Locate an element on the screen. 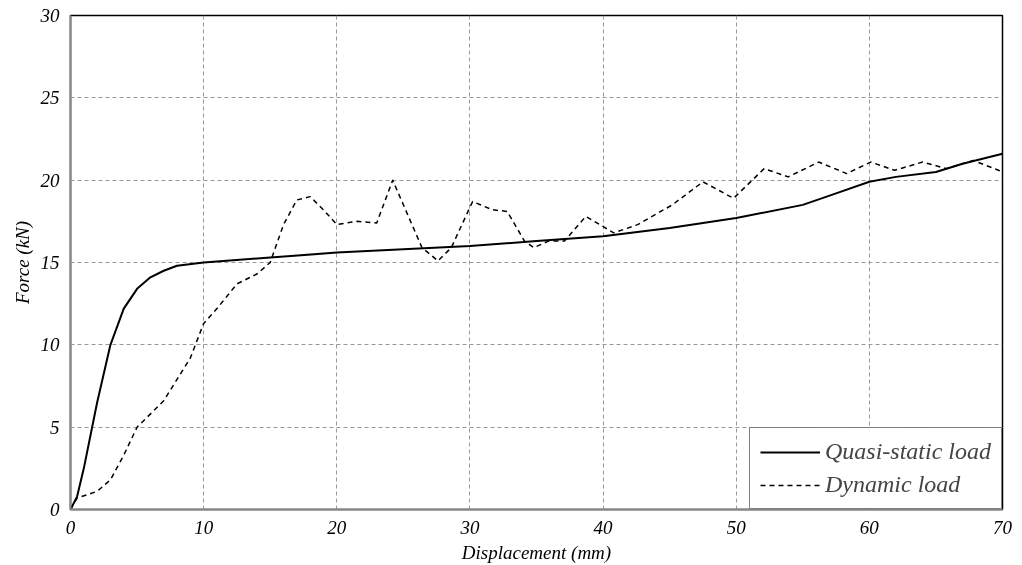 Image resolution: width=1022 pixels, height=565 pixels. x-tick-label: 70 is located at coordinates (1003, 527).